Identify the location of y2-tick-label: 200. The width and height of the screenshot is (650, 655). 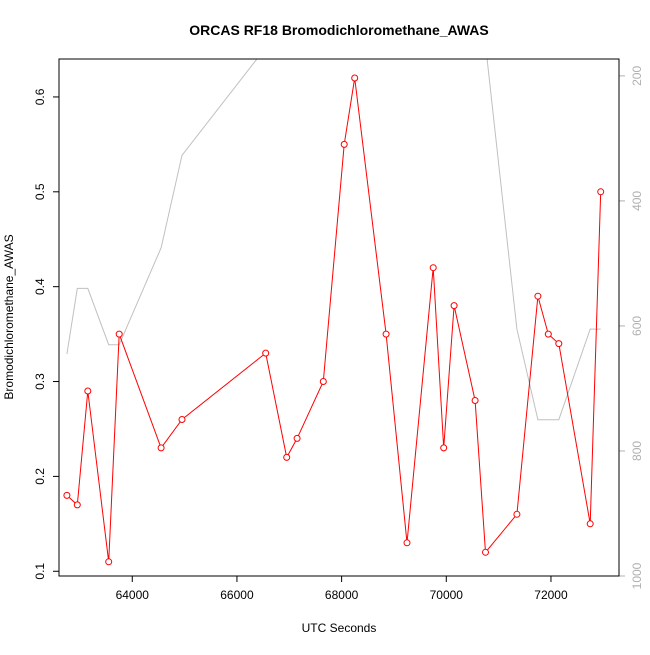
(637, 76).